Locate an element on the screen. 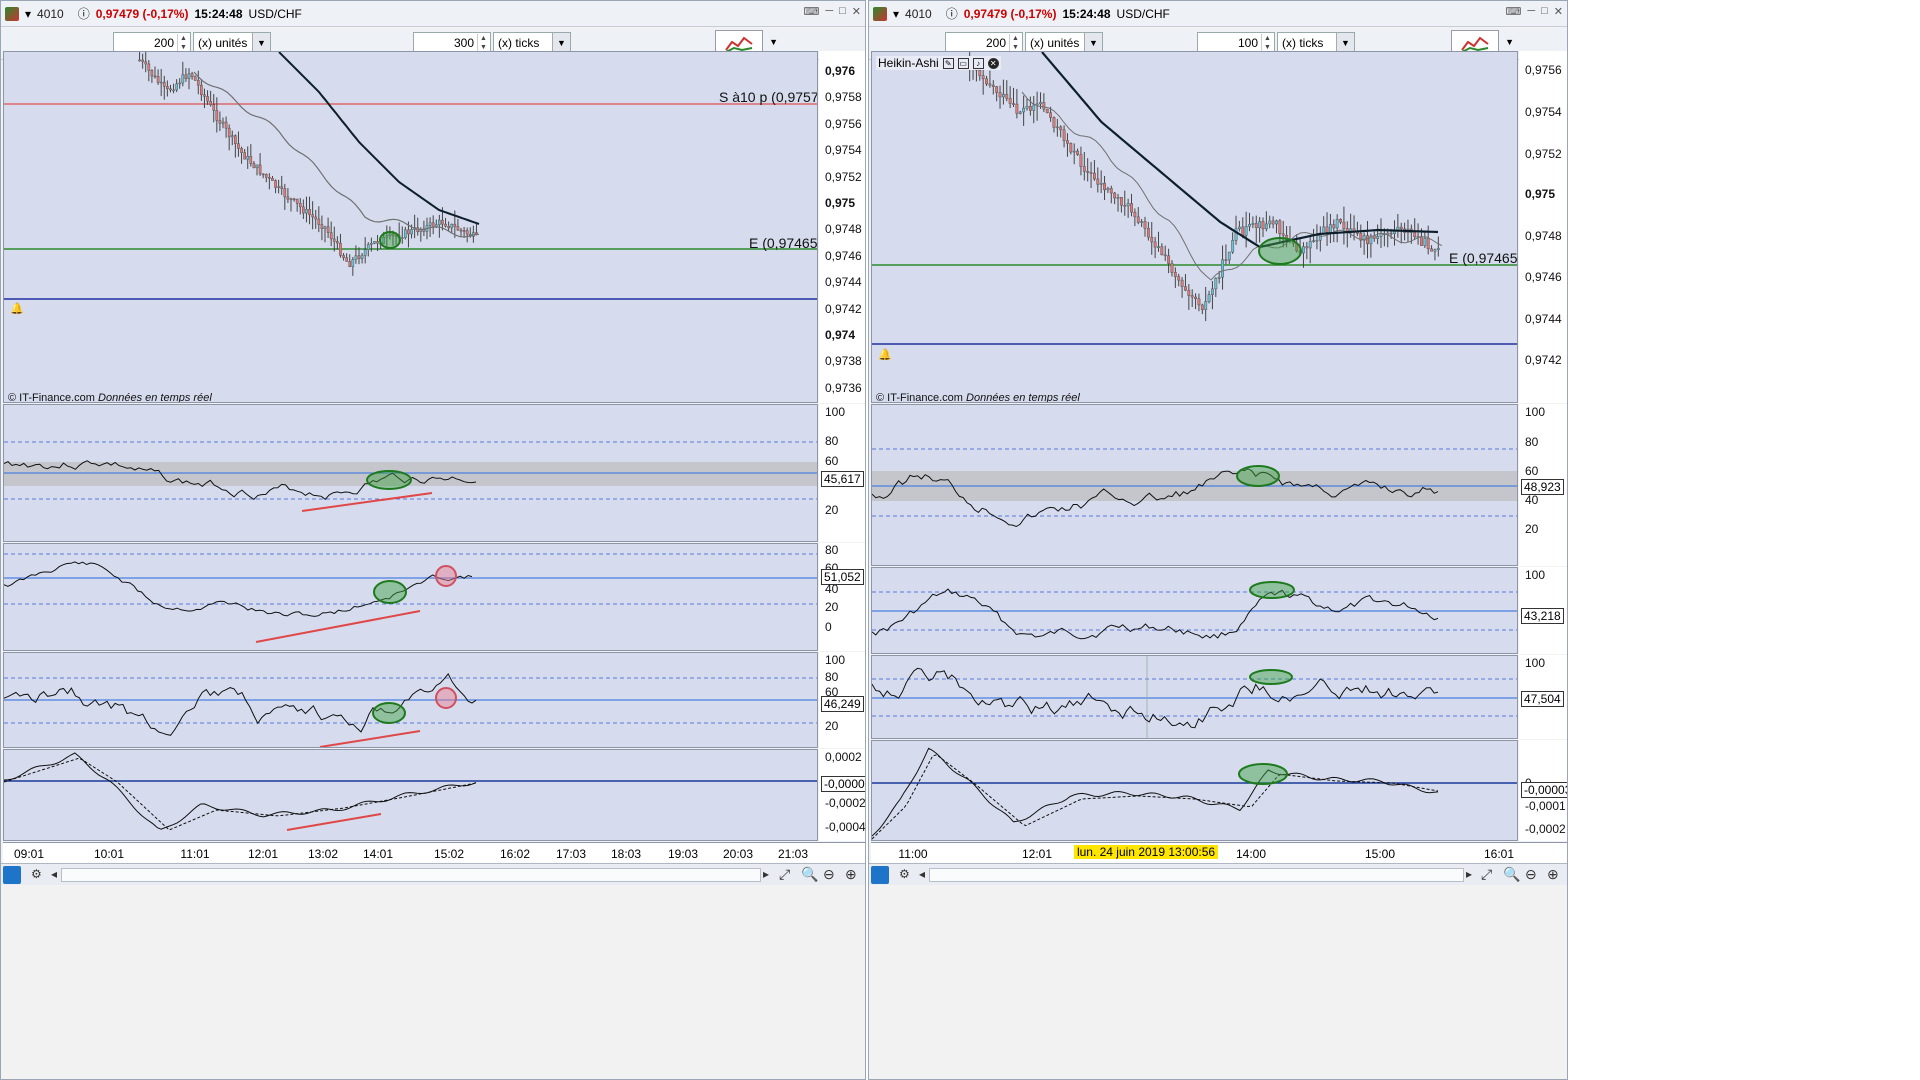  units-stepper: 200 ▲ ▼ is located at coordinates (152, 43).